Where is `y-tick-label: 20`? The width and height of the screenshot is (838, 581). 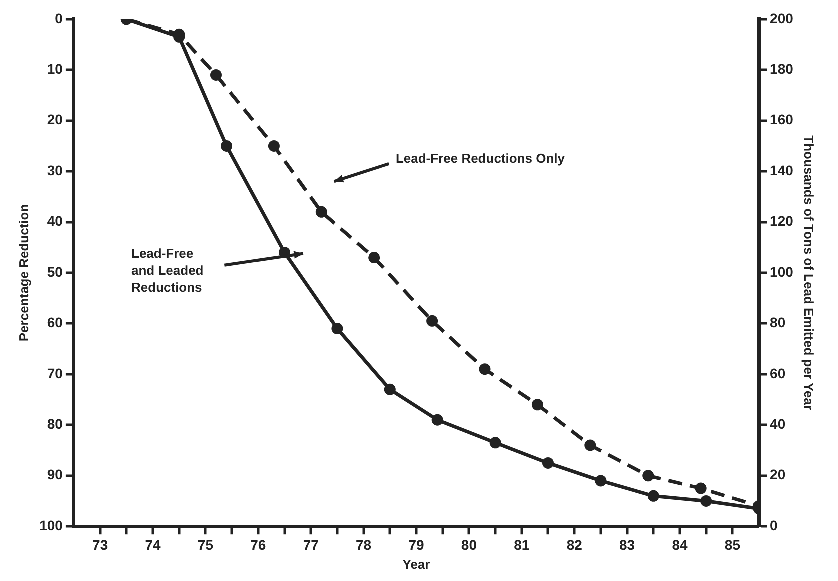
y-tick-label: 20 is located at coordinates (55, 120).